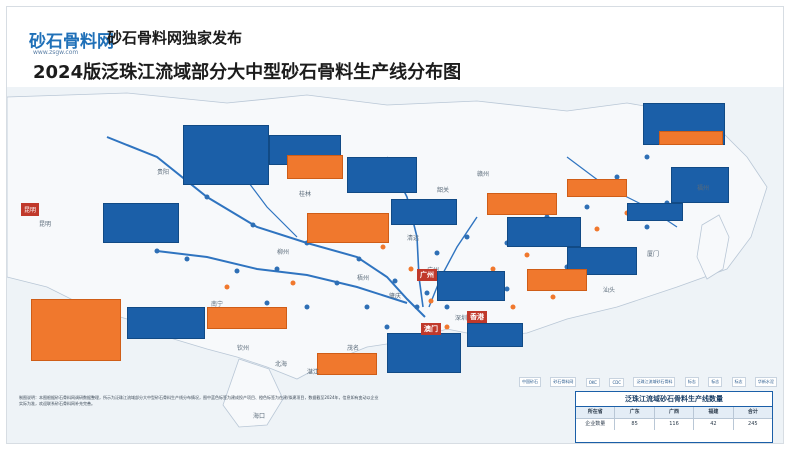 The image size is (790, 450). What do you see at coordinates (653, 254) in the screenshot?
I see `city-label: 厦门` at bounding box center [653, 254].